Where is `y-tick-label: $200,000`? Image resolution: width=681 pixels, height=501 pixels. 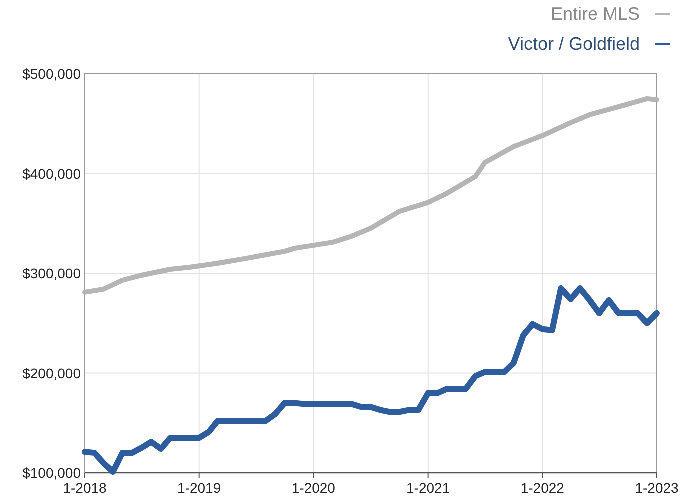
y-tick-label: $200,000 is located at coordinates (52, 373).